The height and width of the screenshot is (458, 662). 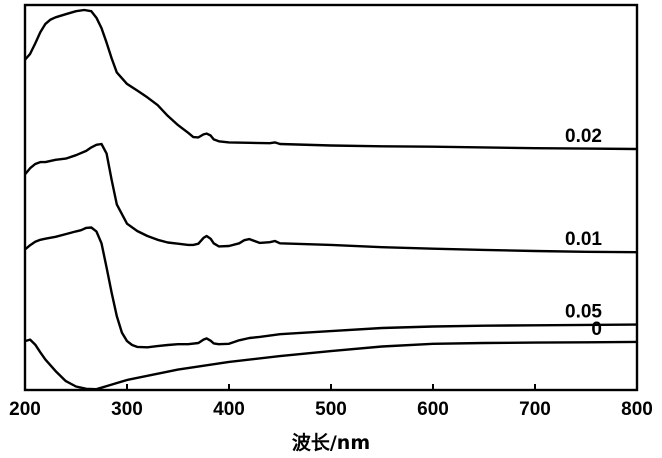 What do you see at coordinates (433, 409) in the screenshot?
I see `x-tick-label: 600` at bounding box center [433, 409].